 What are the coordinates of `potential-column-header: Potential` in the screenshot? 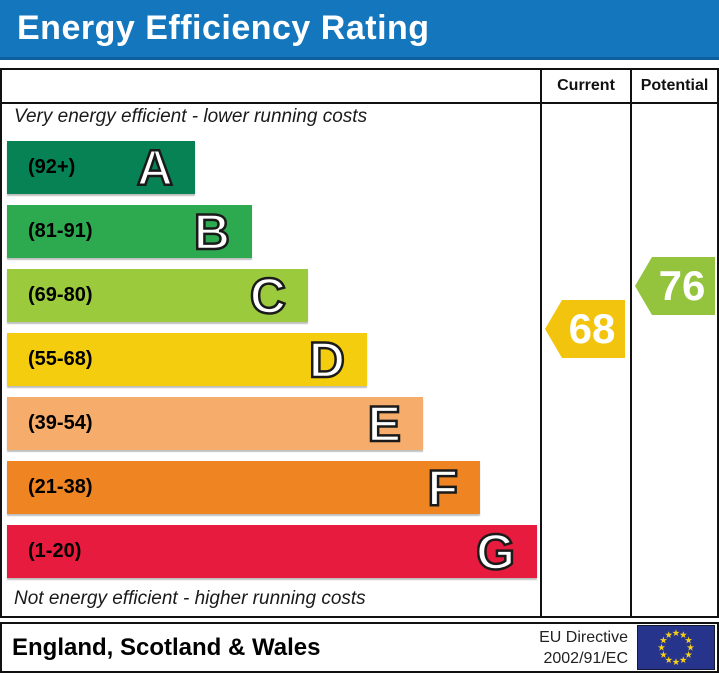 It's located at (674, 85).